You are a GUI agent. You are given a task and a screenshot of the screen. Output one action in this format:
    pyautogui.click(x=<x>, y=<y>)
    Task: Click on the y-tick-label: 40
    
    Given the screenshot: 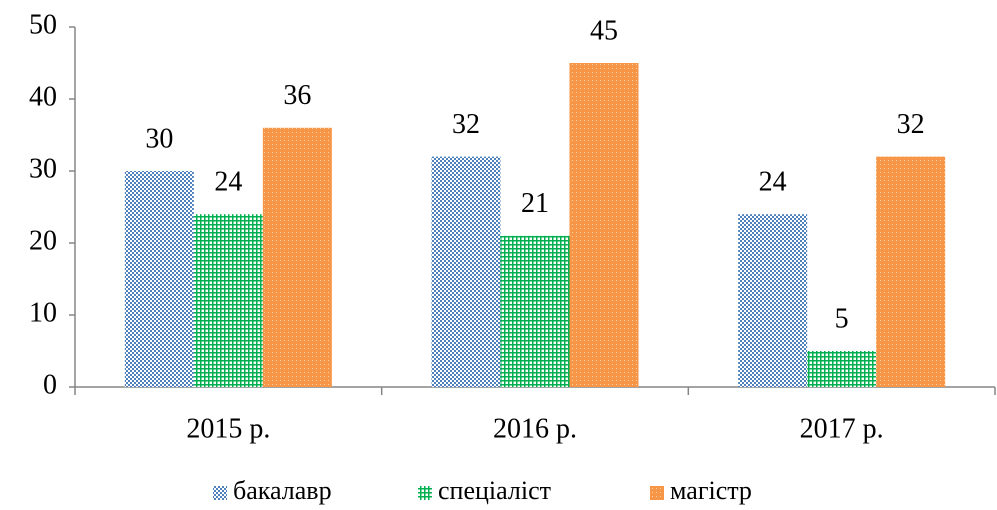 What is the action you would take?
    pyautogui.click(x=43, y=96)
    